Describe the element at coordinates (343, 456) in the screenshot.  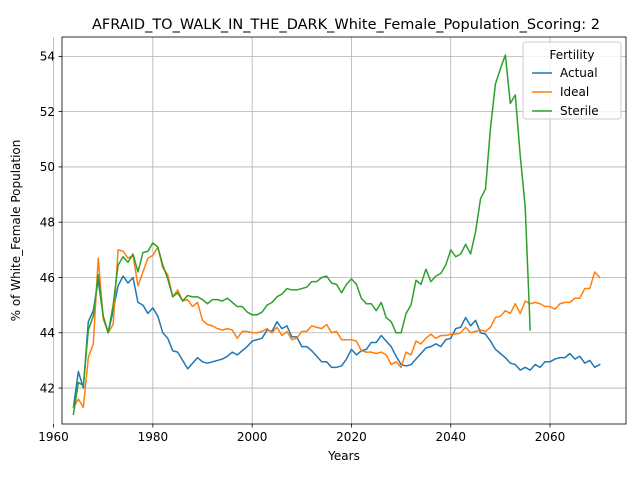
I see `x-axis-label: Years` at that location.